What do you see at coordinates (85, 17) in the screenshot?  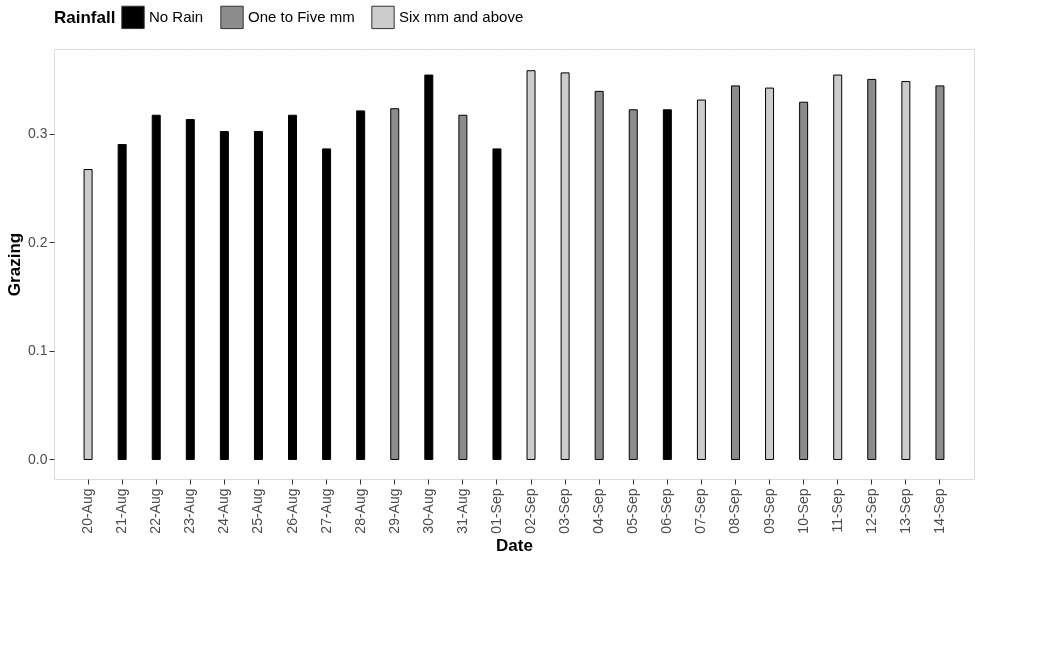 I see `legend-title: Rainfall` at bounding box center [85, 17].